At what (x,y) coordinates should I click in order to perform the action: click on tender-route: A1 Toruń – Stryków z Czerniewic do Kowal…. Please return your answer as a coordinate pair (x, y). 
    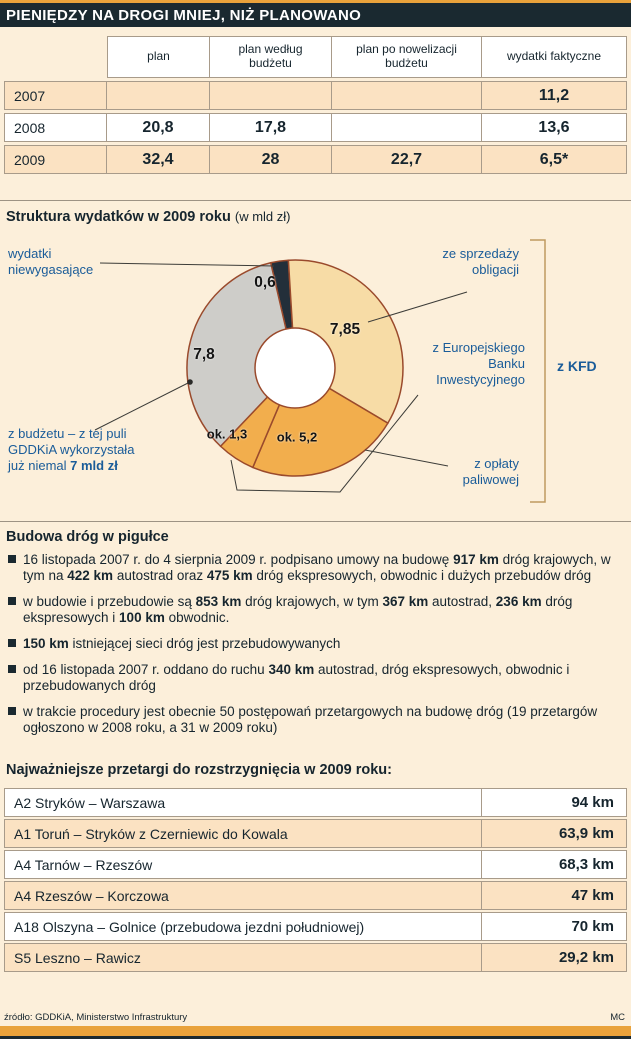
    Looking at the image, I should click on (151, 833).